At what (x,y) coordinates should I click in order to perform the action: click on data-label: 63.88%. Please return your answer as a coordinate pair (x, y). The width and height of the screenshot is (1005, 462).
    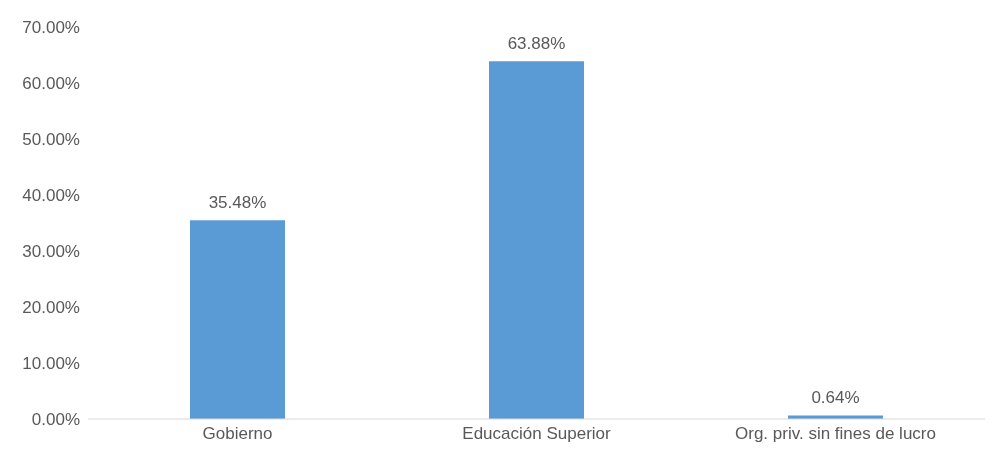
    Looking at the image, I should click on (536, 44).